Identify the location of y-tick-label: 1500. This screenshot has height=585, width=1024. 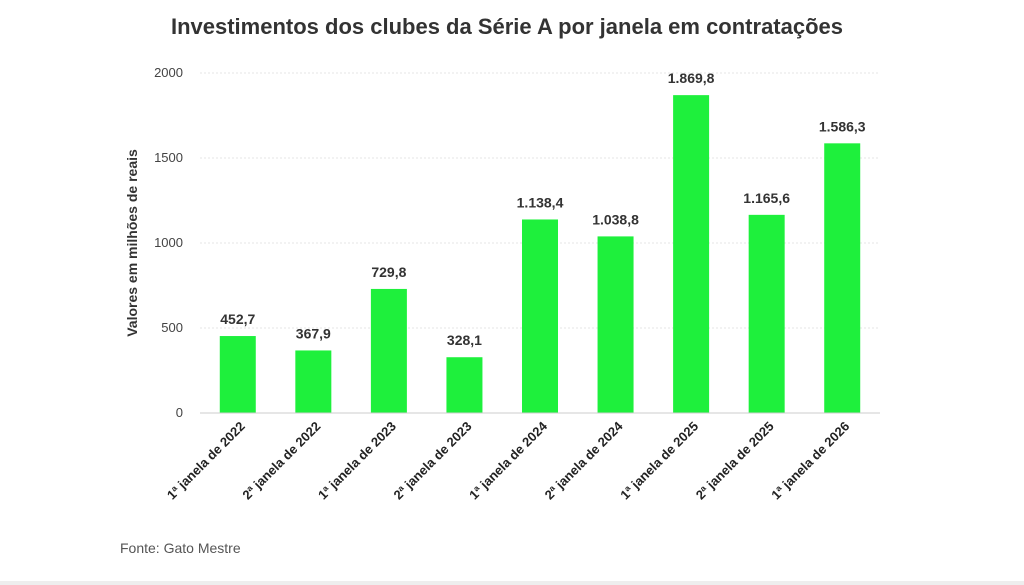
(168, 157).